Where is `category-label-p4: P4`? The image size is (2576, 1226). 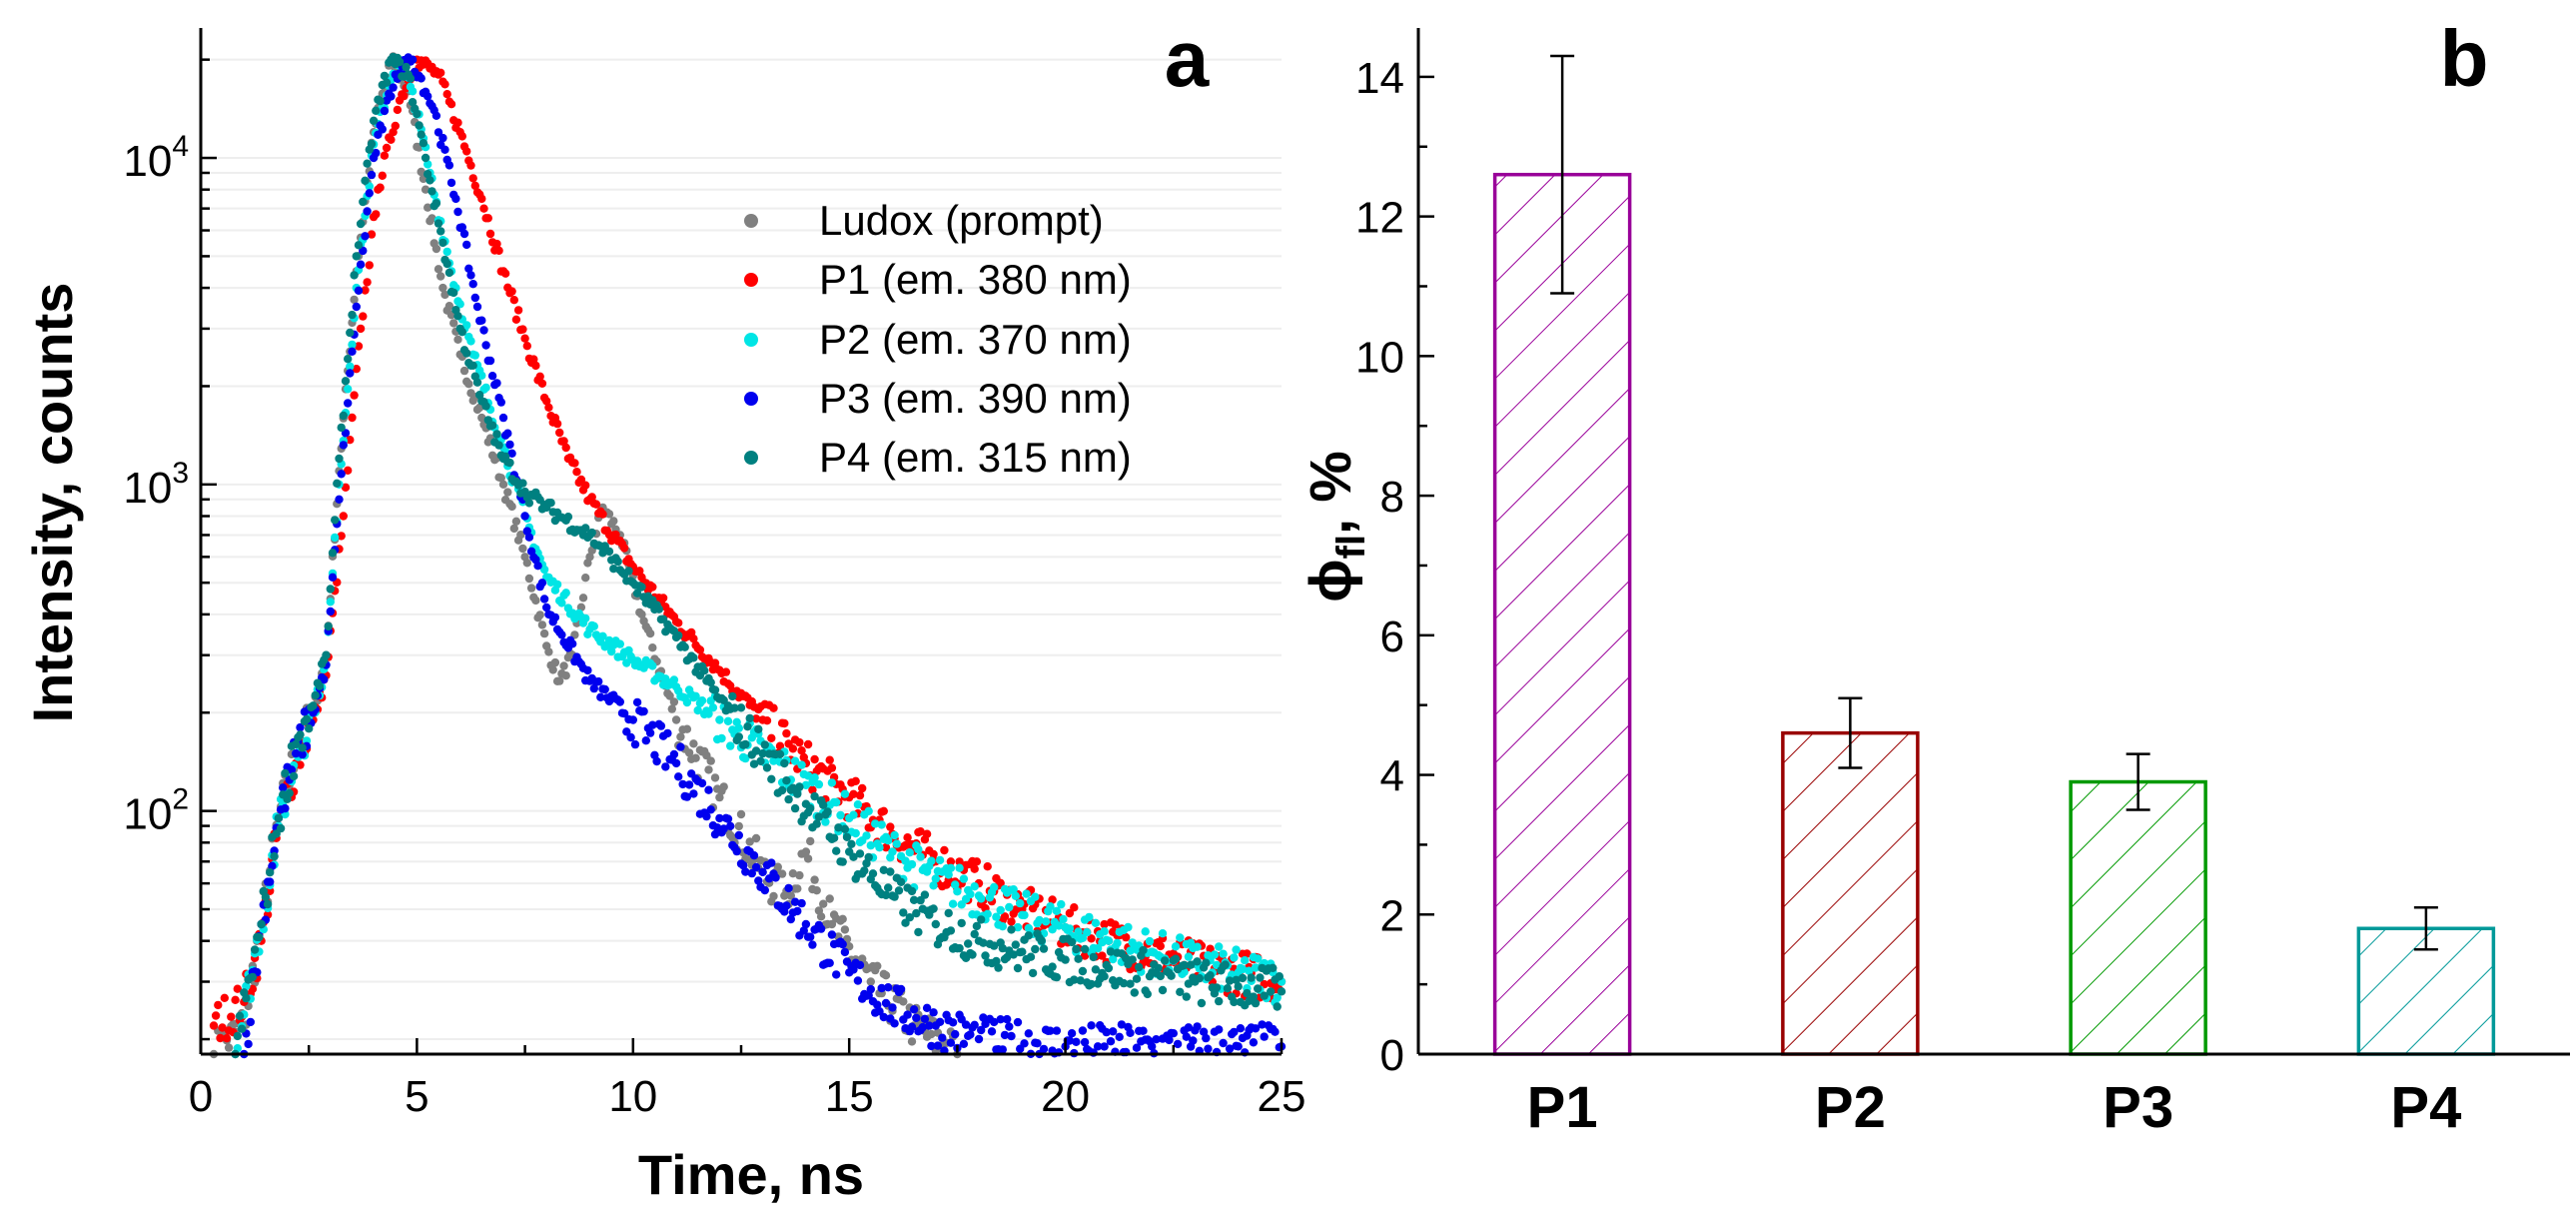
category-label-p4: P4 is located at coordinates (2426, 1107).